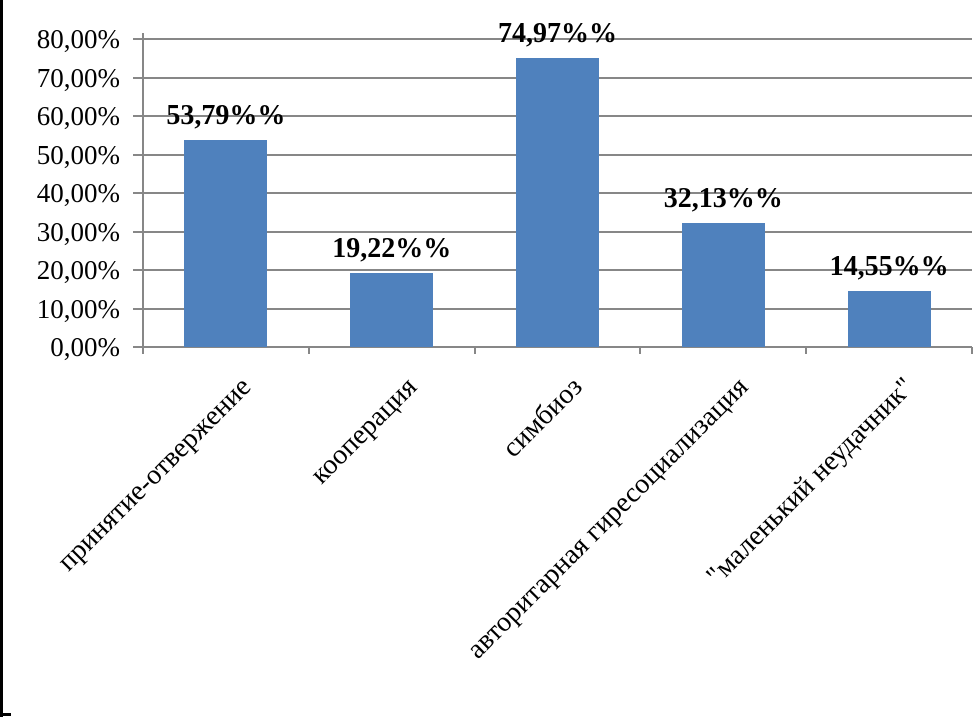  Describe the element at coordinates (78, 39) in the screenshot. I see `y-axis-tick-label: 80,00%` at that location.